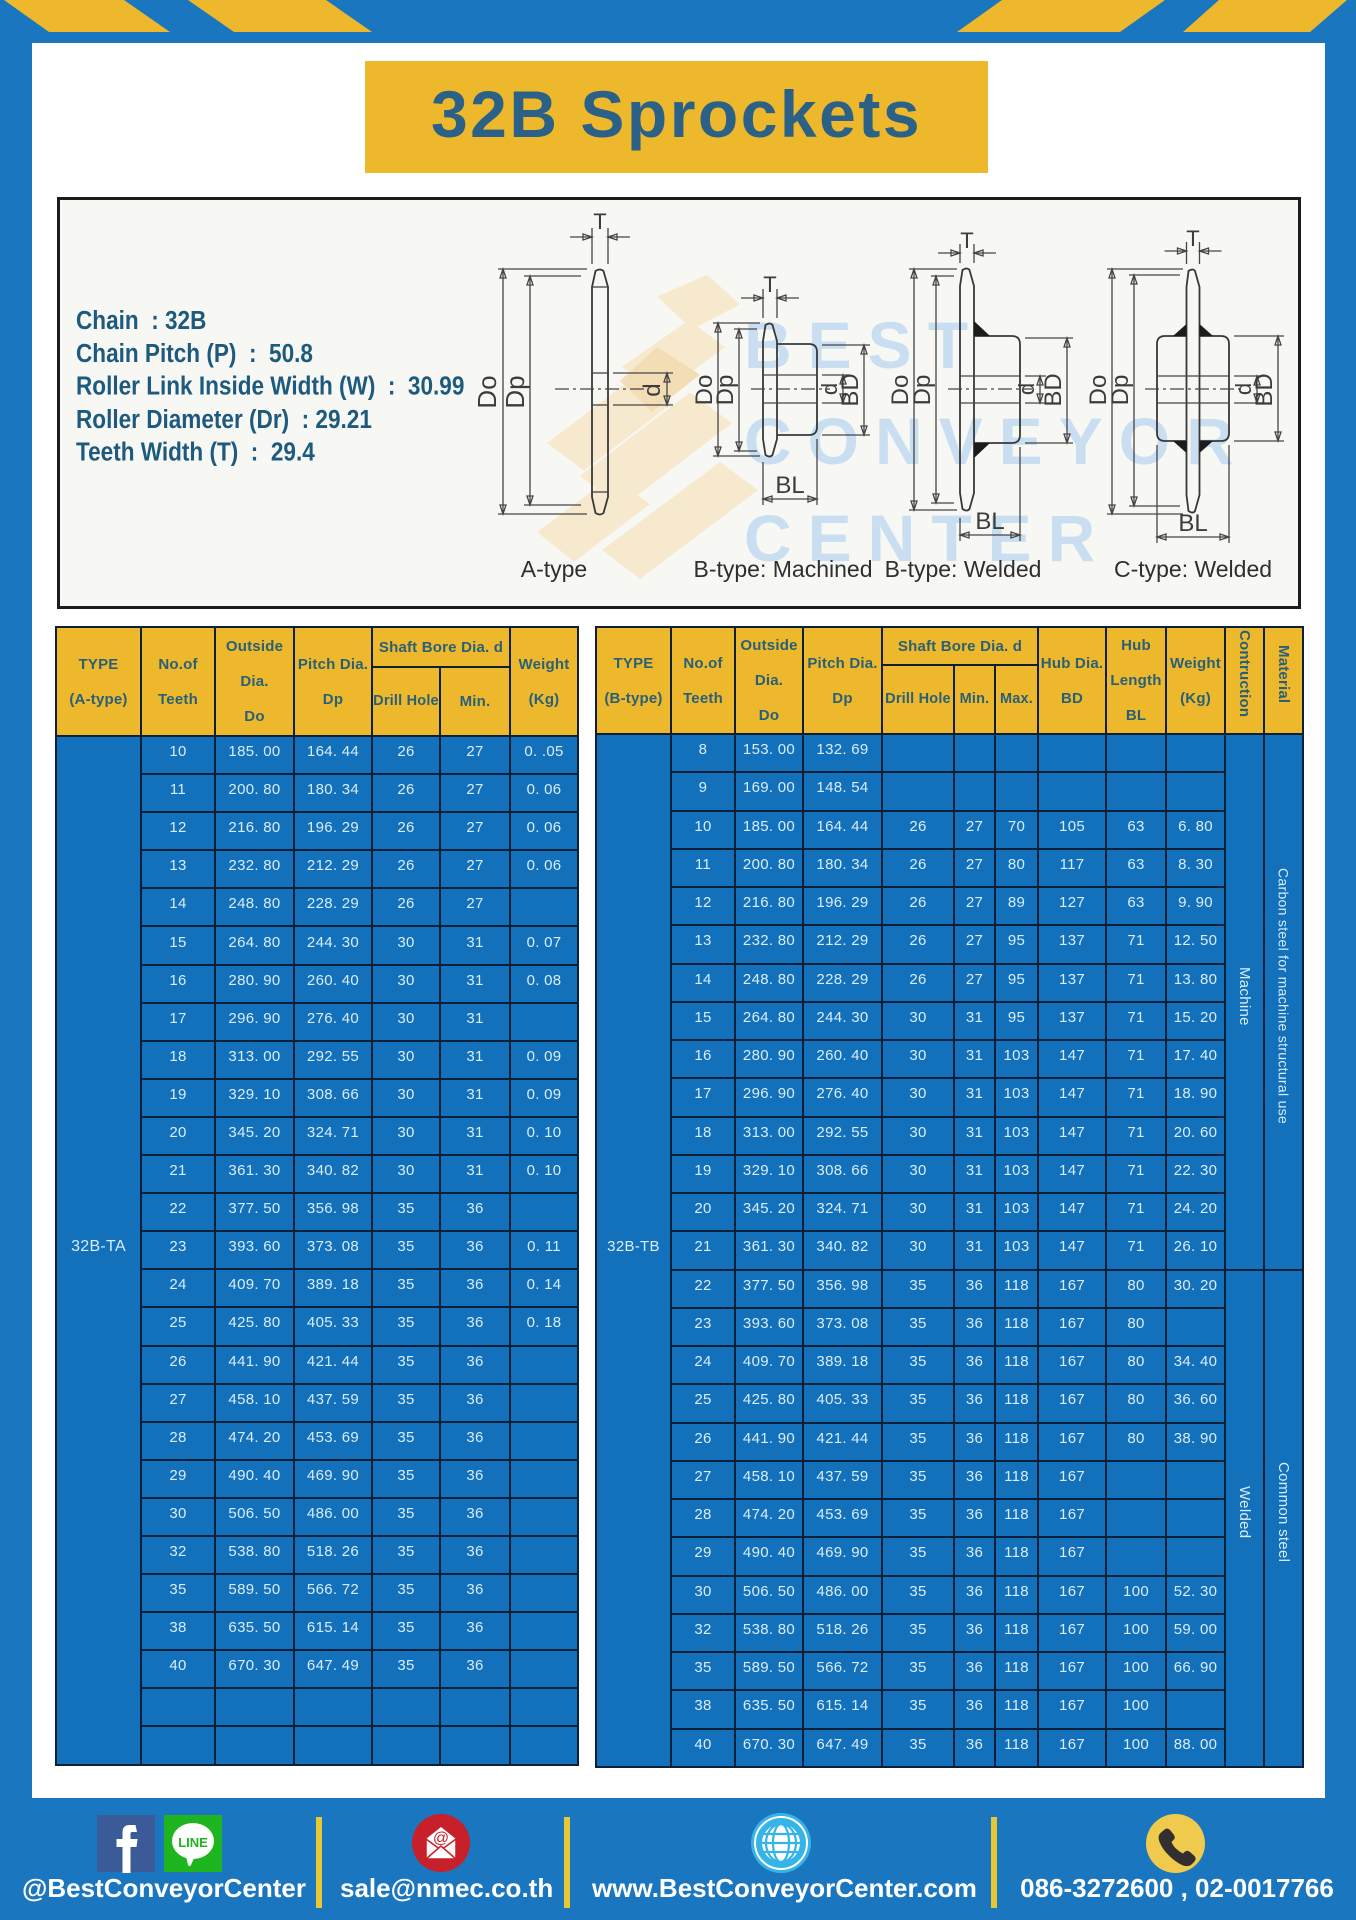  I want to click on svg-text: CENTER, so click(927, 538).